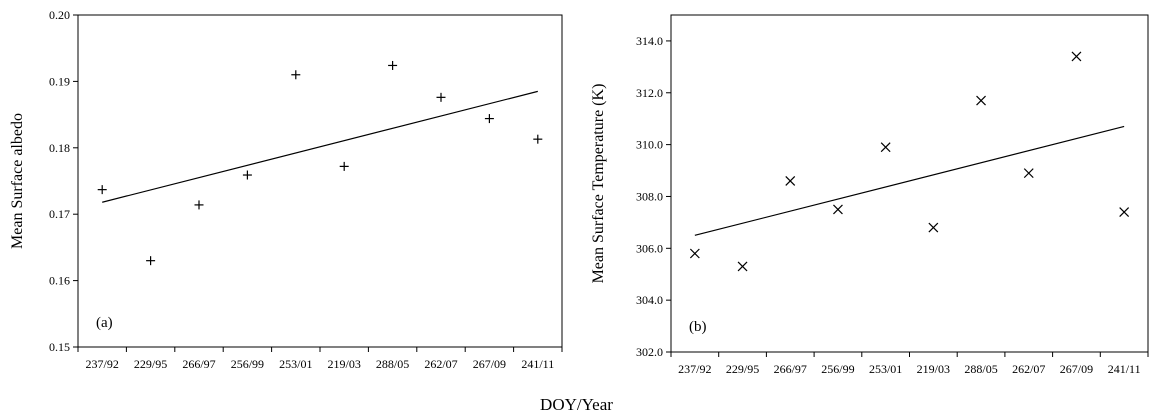 The image size is (1153, 419). What do you see at coordinates (649, 196) in the screenshot?
I see `y-tick-label: 308.0` at bounding box center [649, 196].